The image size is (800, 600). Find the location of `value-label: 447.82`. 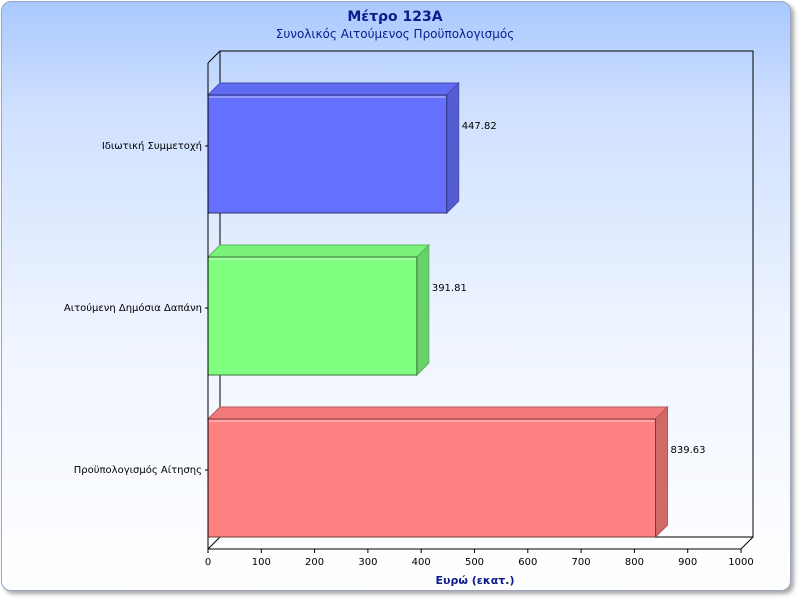

value-label: 447.82 is located at coordinates (479, 126).